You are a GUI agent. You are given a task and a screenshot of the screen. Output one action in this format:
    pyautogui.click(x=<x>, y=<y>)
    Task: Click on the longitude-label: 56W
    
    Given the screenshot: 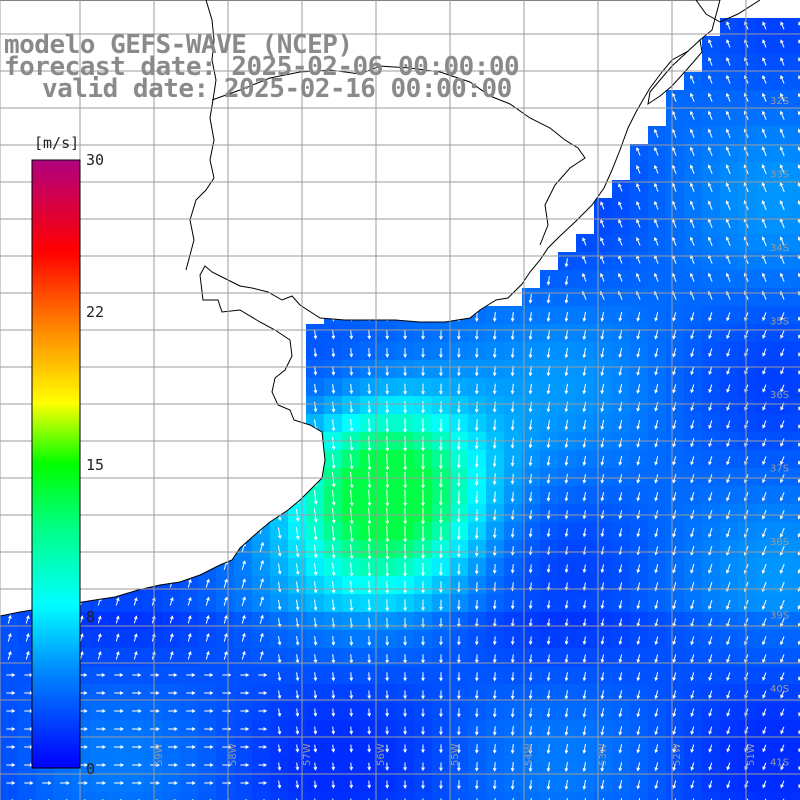 What is the action you would take?
    pyautogui.click(x=381, y=754)
    